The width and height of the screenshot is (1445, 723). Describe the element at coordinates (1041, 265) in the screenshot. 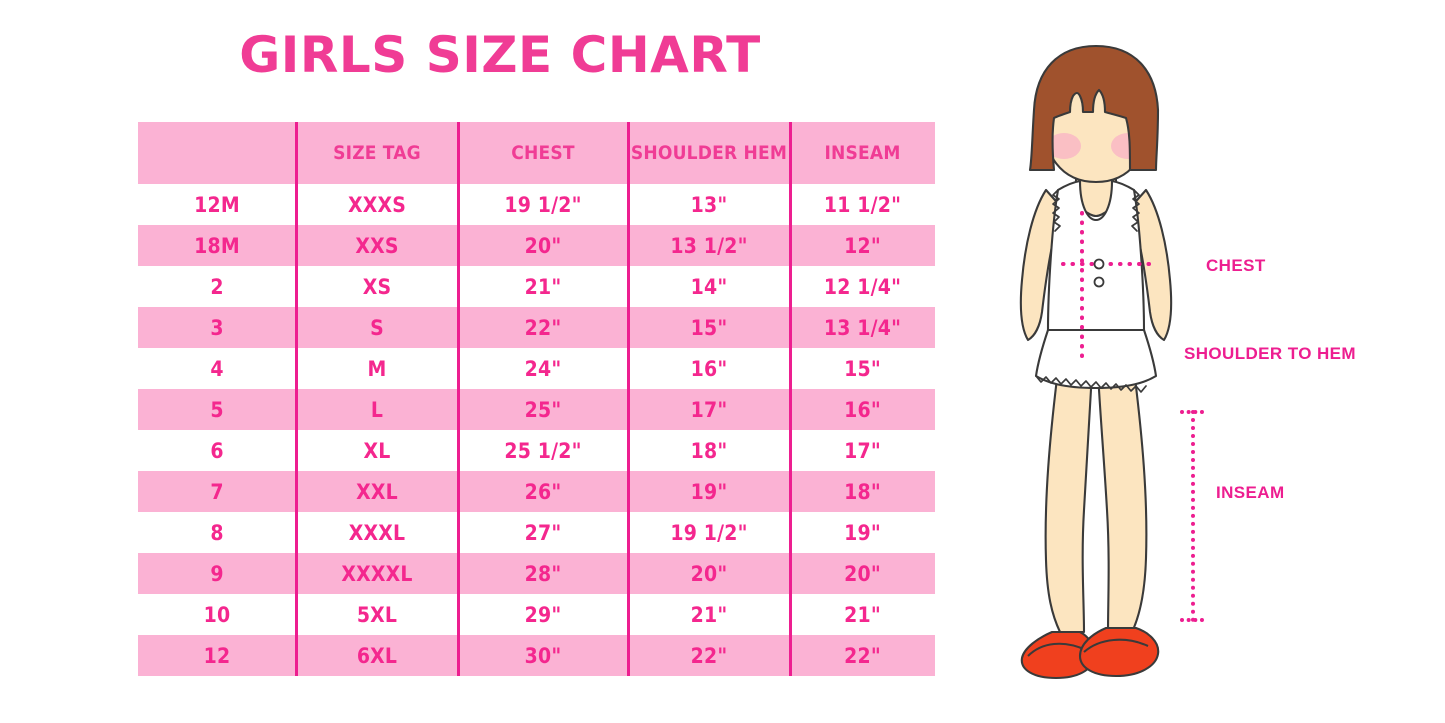

I see `left-arm` at that location.